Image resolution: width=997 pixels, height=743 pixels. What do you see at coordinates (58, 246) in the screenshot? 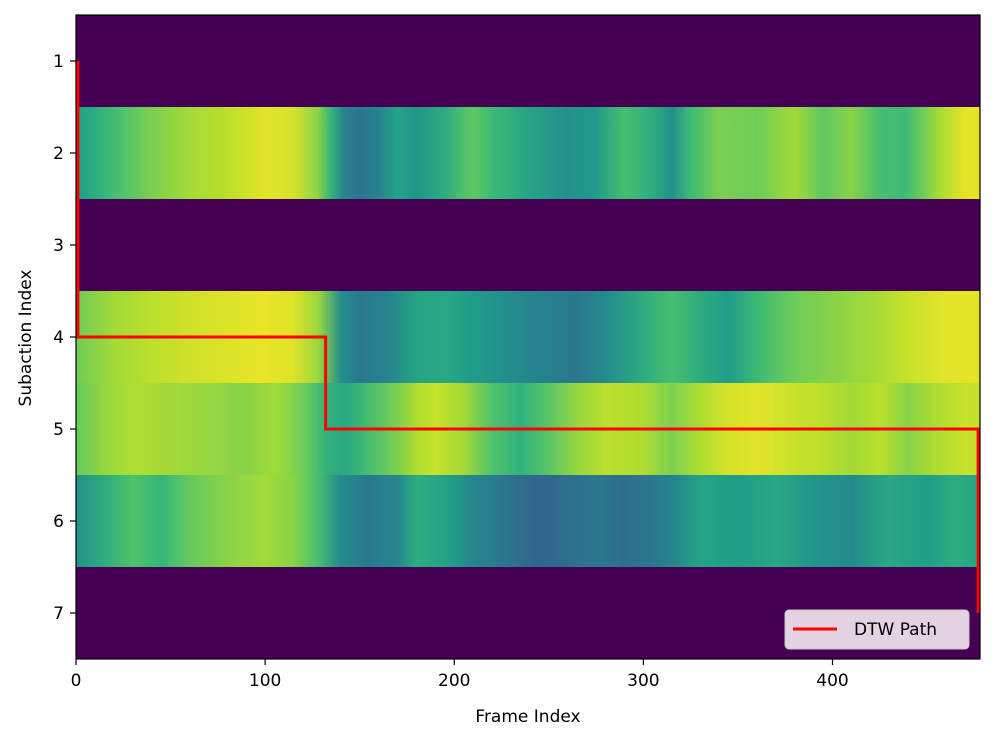
I see `y-tick-label: 3` at bounding box center [58, 246].